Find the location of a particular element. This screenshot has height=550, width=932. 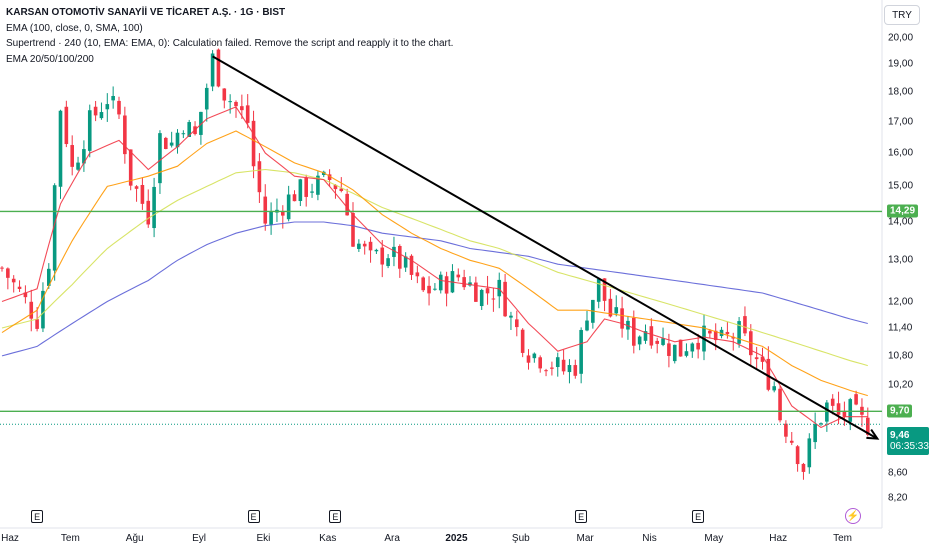

price-tick-label: 8,20 is located at coordinates (898, 498).